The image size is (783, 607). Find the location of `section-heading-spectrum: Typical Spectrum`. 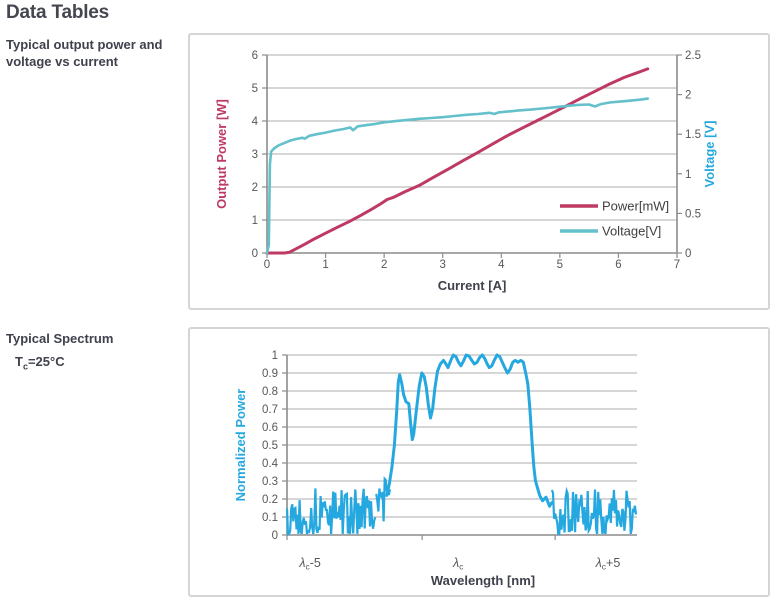

section-heading-spectrum: Typical Spectrum is located at coordinates (60, 338).